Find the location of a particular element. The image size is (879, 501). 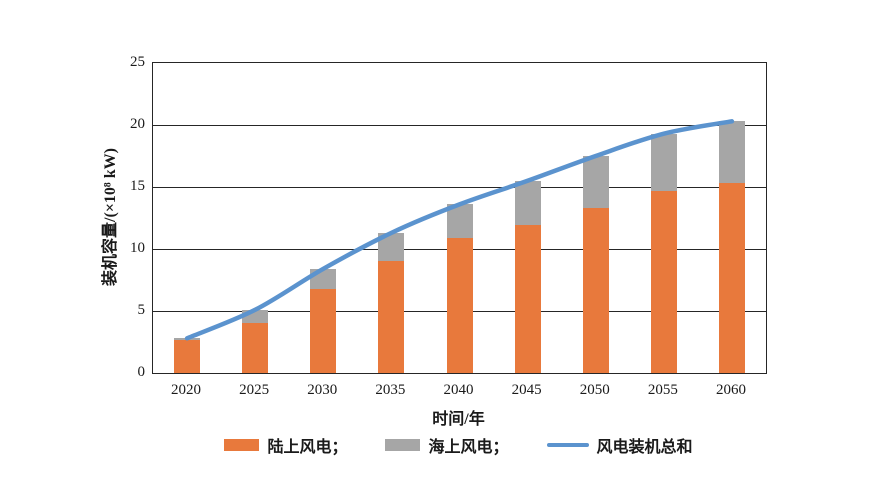

bar-stack-2045 is located at coordinates (527, 276).